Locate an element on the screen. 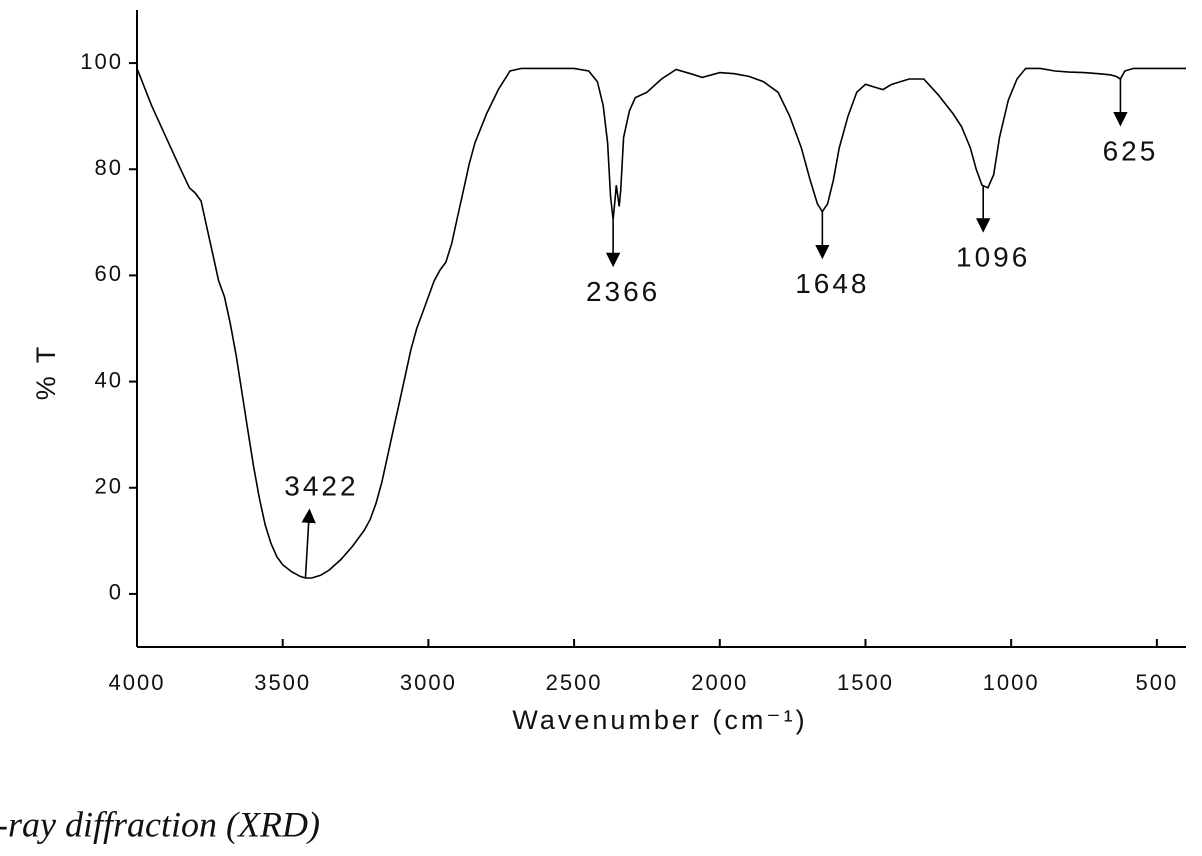 This screenshot has width=1202, height=856. y-tick-label: 80 is located at coordinates (109, 167).